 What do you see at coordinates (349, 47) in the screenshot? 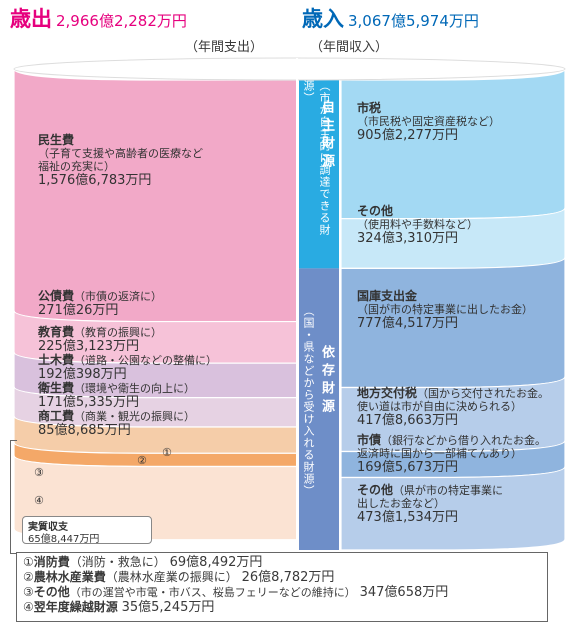
I see `revenue-subtitle: （年間収入）` at bounding box center [349, 47].